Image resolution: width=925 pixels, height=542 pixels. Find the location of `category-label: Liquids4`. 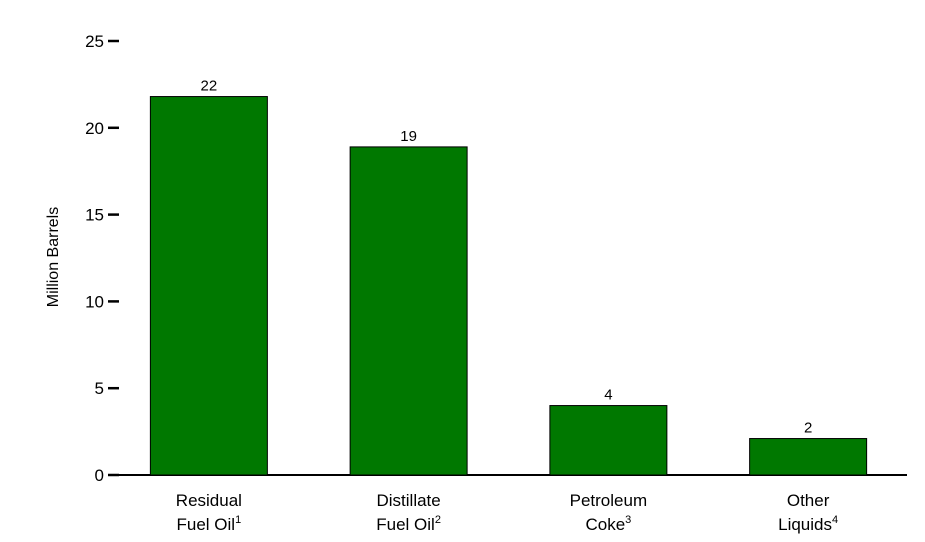

category-label: Liquids4 is located at coordinates (808, 524).